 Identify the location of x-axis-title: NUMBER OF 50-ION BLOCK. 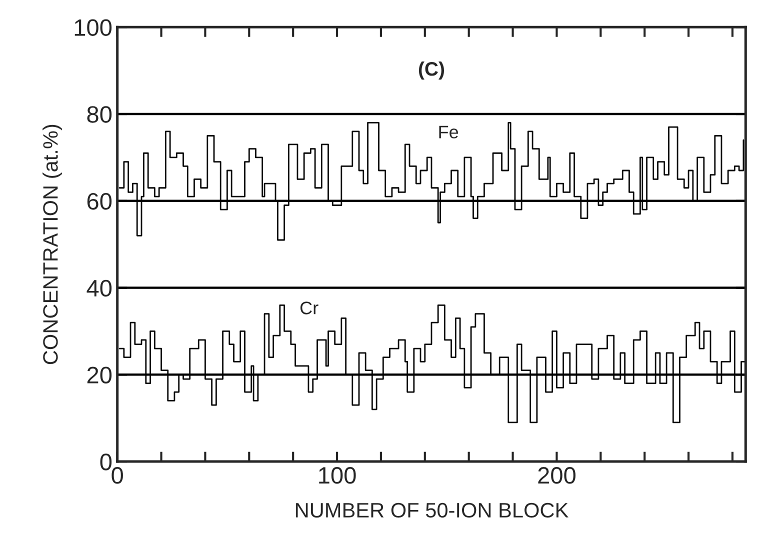
(432, 510).